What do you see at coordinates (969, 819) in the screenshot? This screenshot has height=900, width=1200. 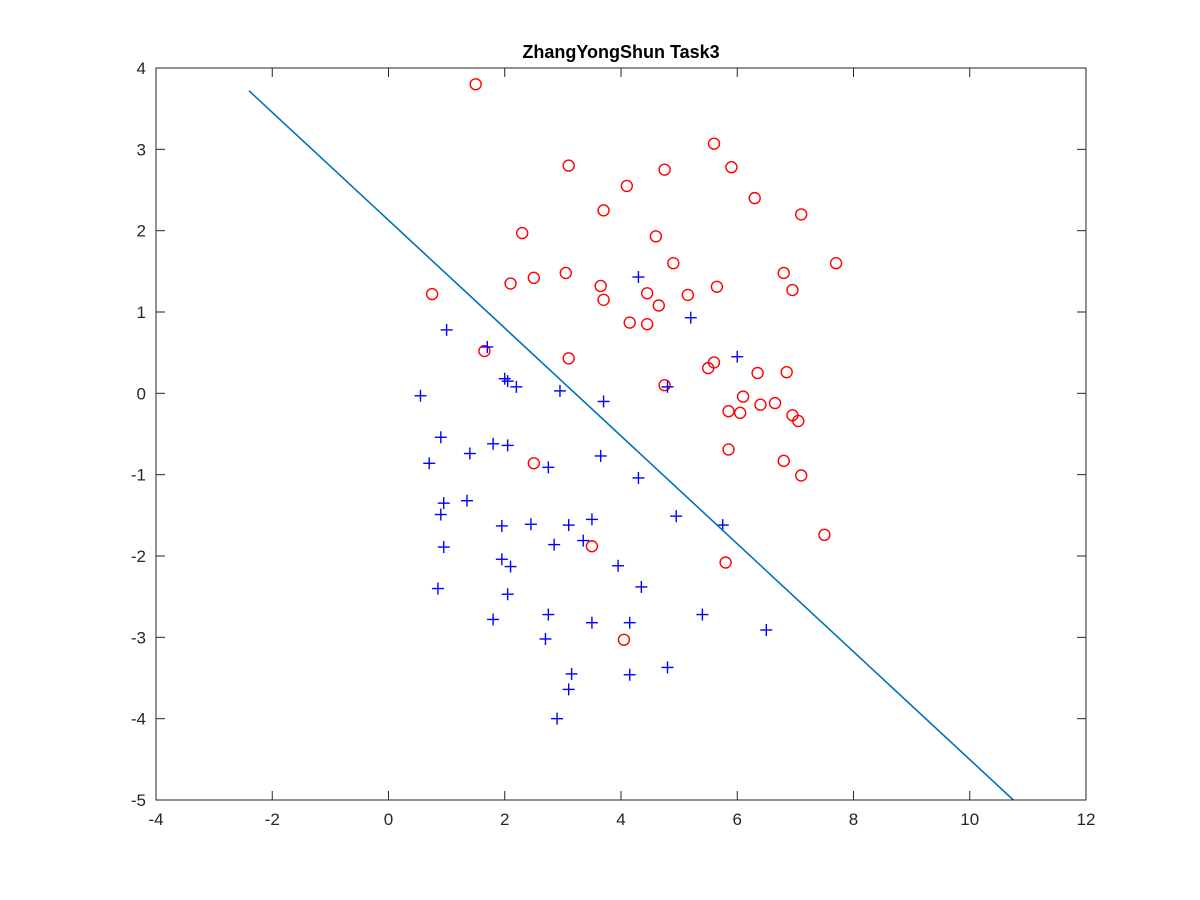 I see `x-tick-label: 10` at bounding box center [969, 819].